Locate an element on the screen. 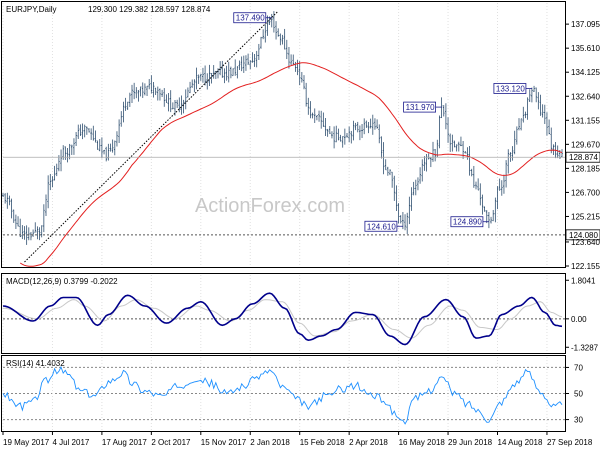 This screenshot has width=600, height=450. rsi-line is located at coordinates (282, 395).